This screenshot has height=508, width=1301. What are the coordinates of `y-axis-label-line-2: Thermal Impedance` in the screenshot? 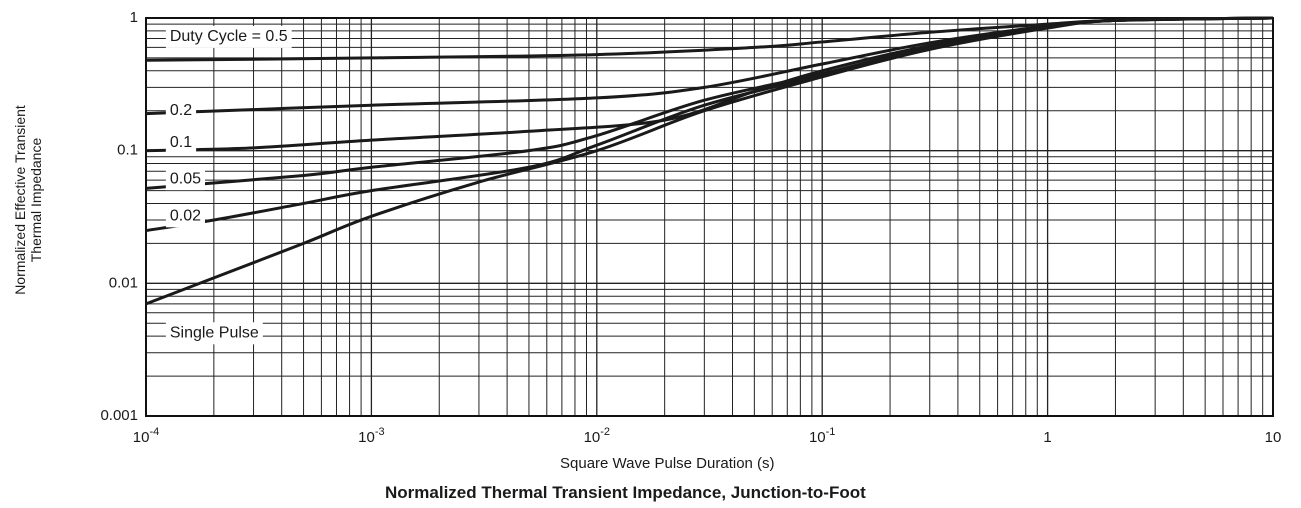 It's located at (36, 200).